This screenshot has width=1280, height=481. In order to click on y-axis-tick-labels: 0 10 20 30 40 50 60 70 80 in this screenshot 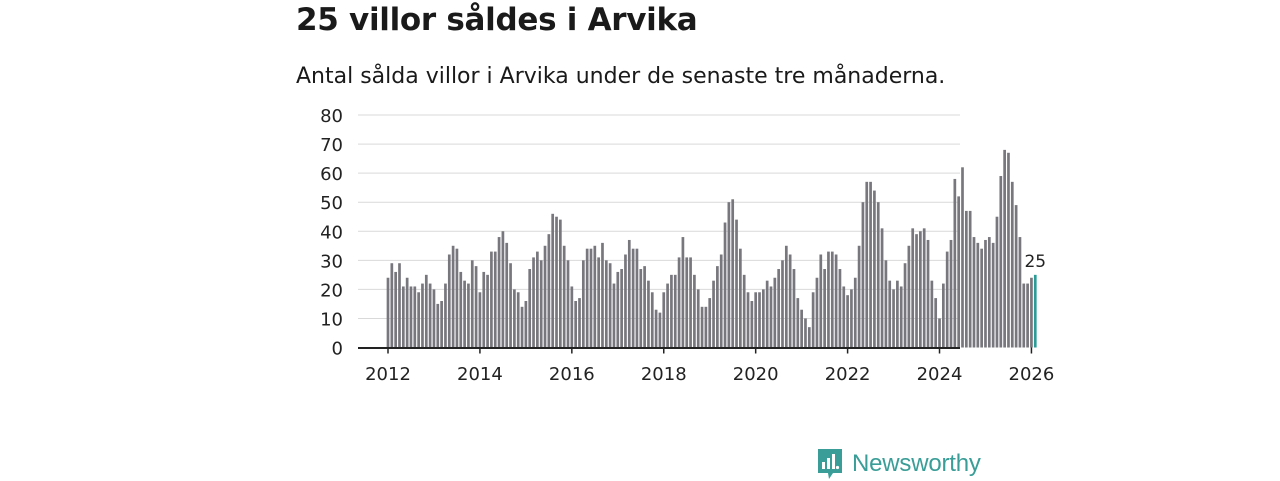, I will do `click(331, 233)`.